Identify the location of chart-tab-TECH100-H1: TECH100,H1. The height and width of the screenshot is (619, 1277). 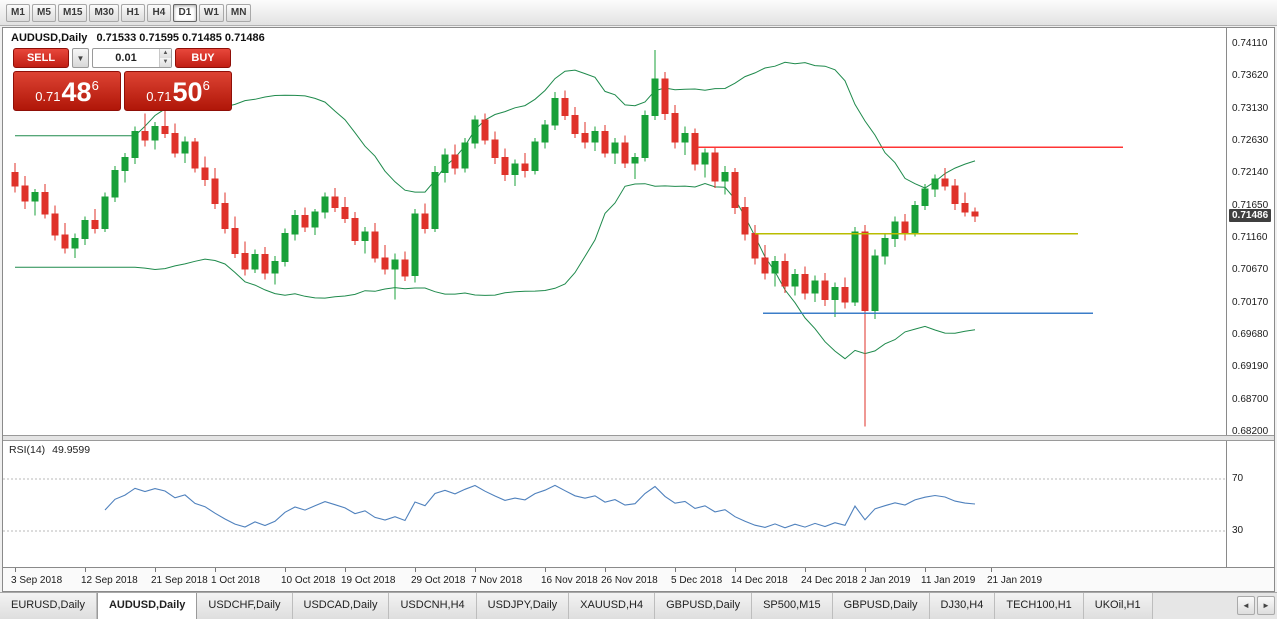
(1039, 606).